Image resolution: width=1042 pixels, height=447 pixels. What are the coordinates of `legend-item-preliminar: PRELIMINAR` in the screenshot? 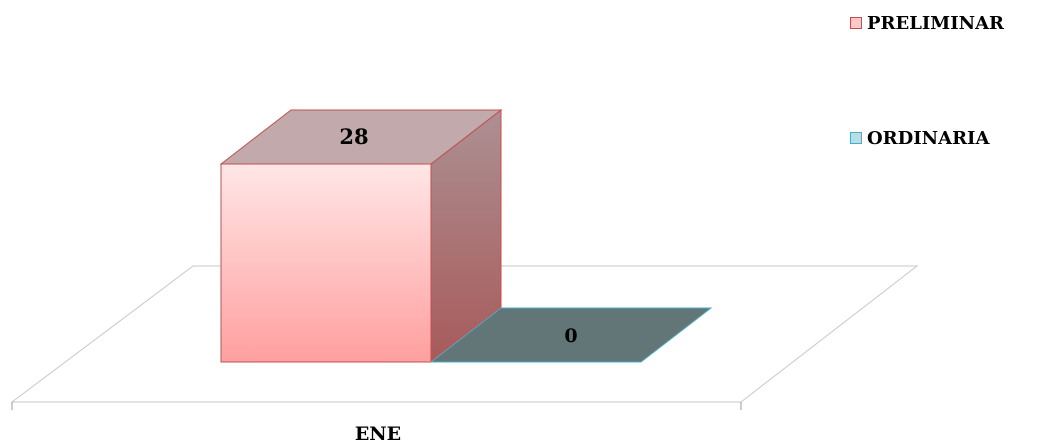 It's located at (945, 23).